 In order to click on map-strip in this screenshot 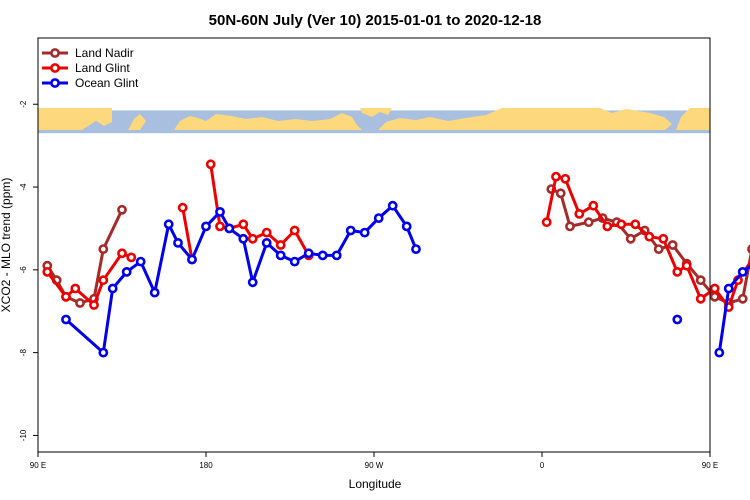, I will do `click(374, 121)`.